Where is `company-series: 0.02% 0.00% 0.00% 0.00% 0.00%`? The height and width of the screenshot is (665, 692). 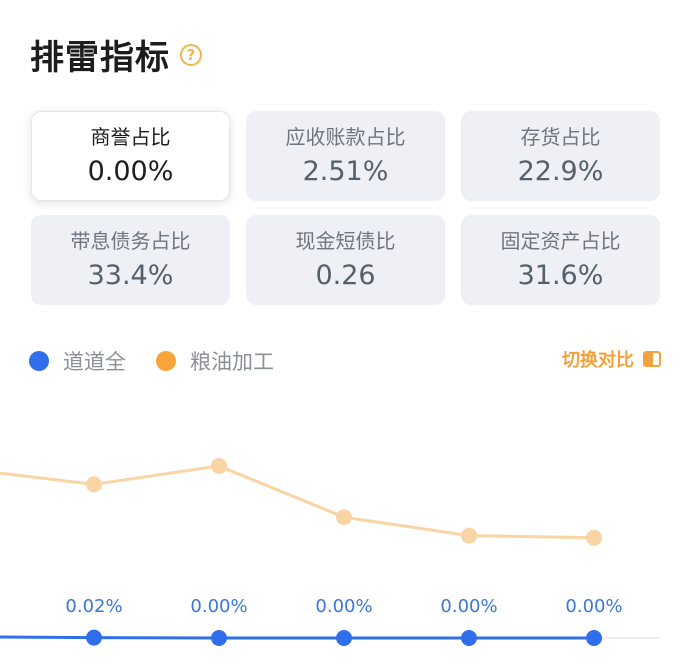
company-series: 0.02% 0.00% 0.00% 0.00% 0.00% is located at coordinates (330, 621).